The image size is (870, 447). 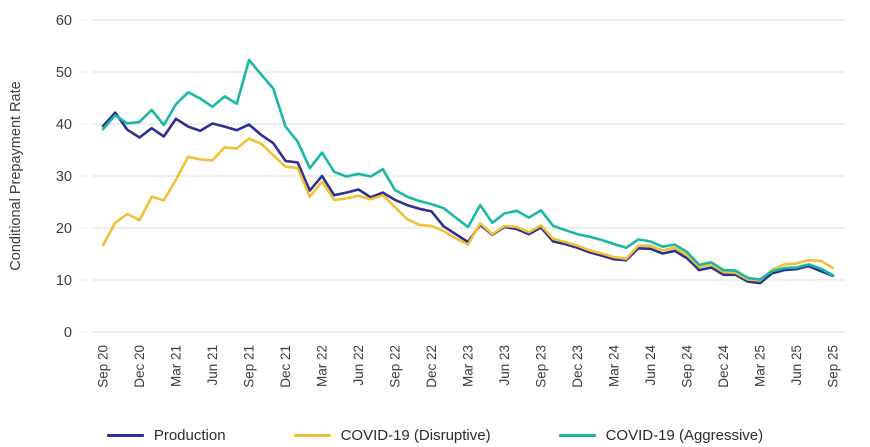 What do you see at coordinates (139, 366) in the screenshot?
I see `x-tick-label: Dec 20` at bounding box center [139, 366].